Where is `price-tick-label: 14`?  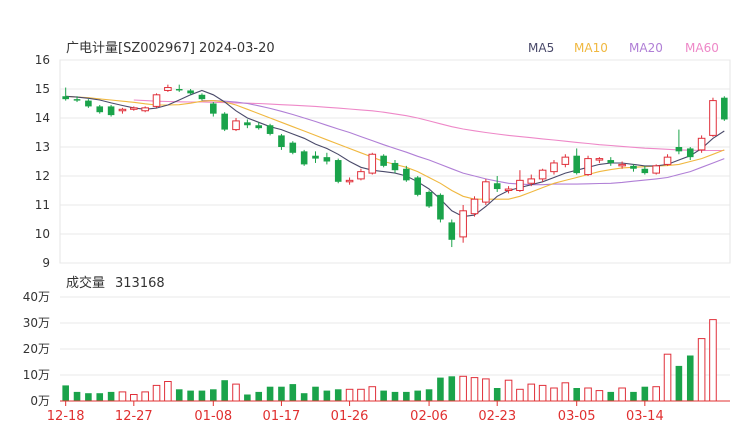 price-tick-label: 14 is located at coordinates (42, 118).